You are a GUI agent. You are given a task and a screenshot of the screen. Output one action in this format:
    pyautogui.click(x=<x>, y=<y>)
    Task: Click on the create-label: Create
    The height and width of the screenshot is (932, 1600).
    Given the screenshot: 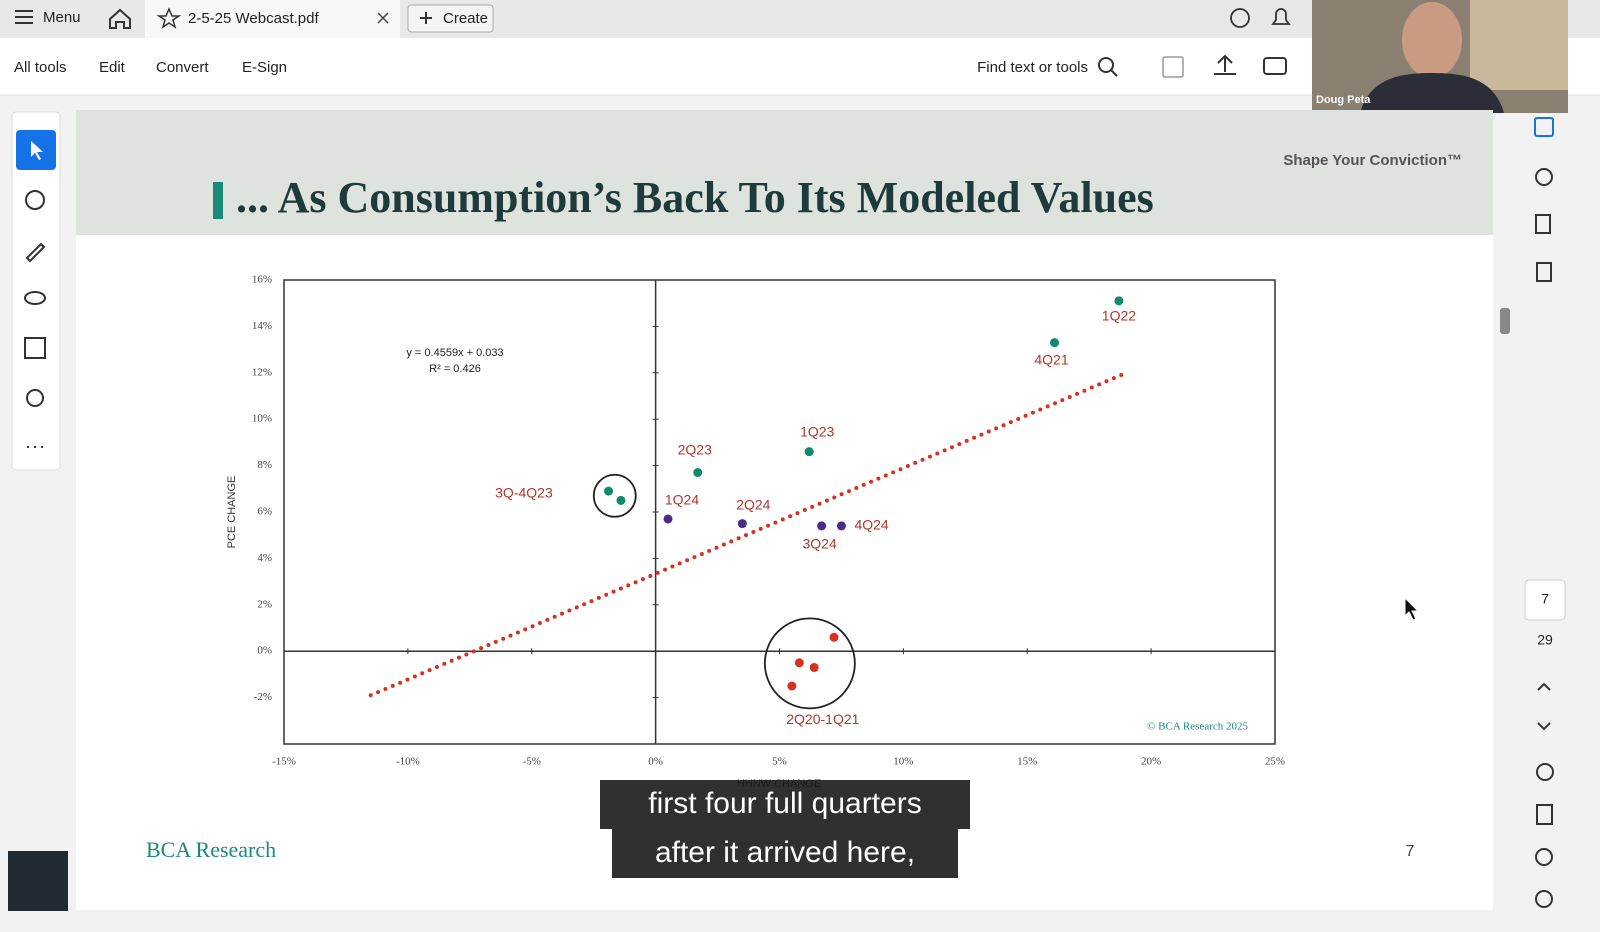 What is the action you would take?
    pyautogui.click(x=465, y=18)
    